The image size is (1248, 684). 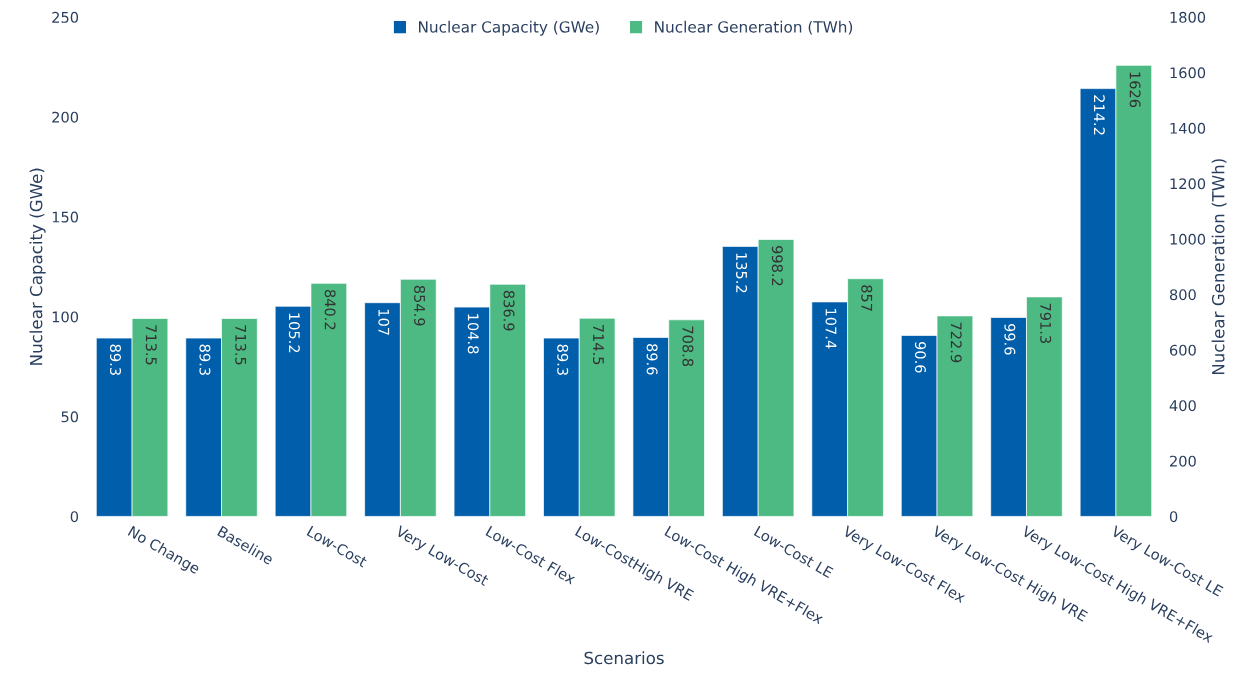 What do you see at coordinates (1183, 461) in the screenshot?
I see `y2-tick-label: 200` at bounding box center [1183, 461].